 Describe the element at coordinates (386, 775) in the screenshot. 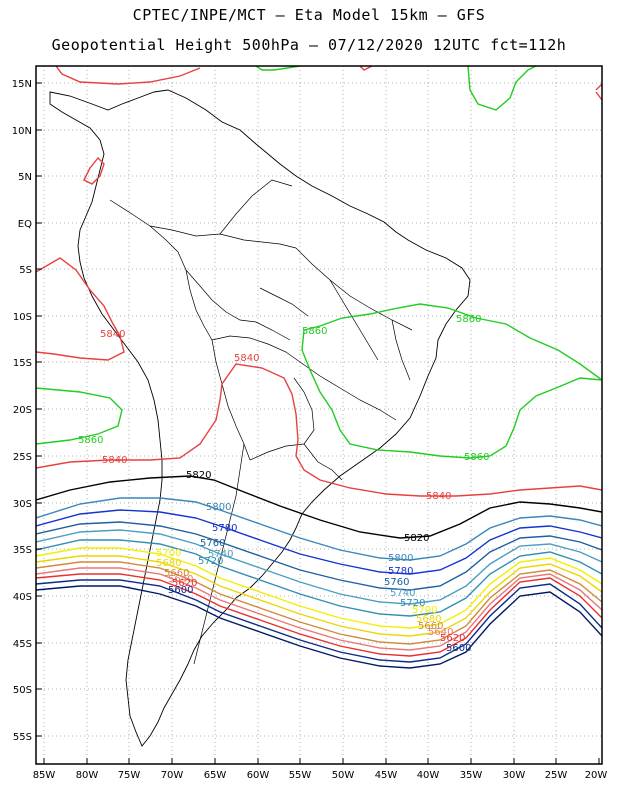

I see `lon-label: 45W` at that location.